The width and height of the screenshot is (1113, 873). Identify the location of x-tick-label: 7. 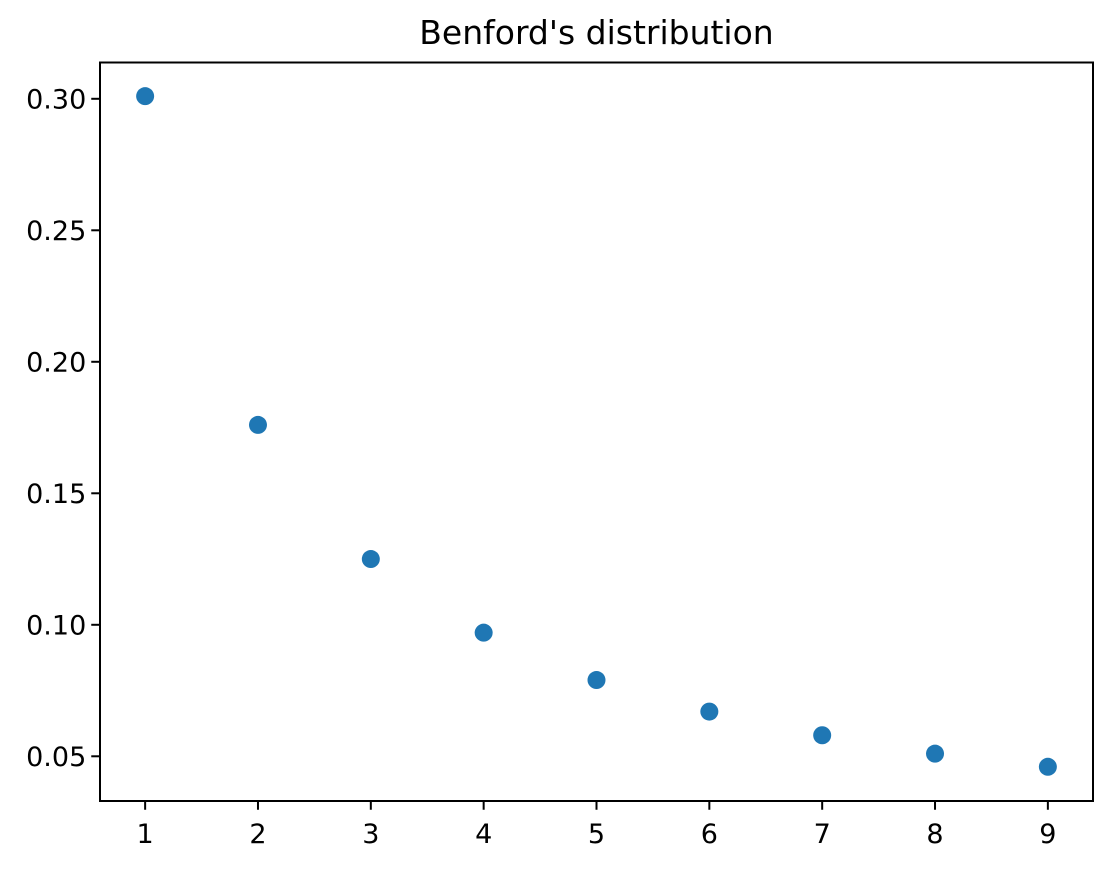
(822, 834).